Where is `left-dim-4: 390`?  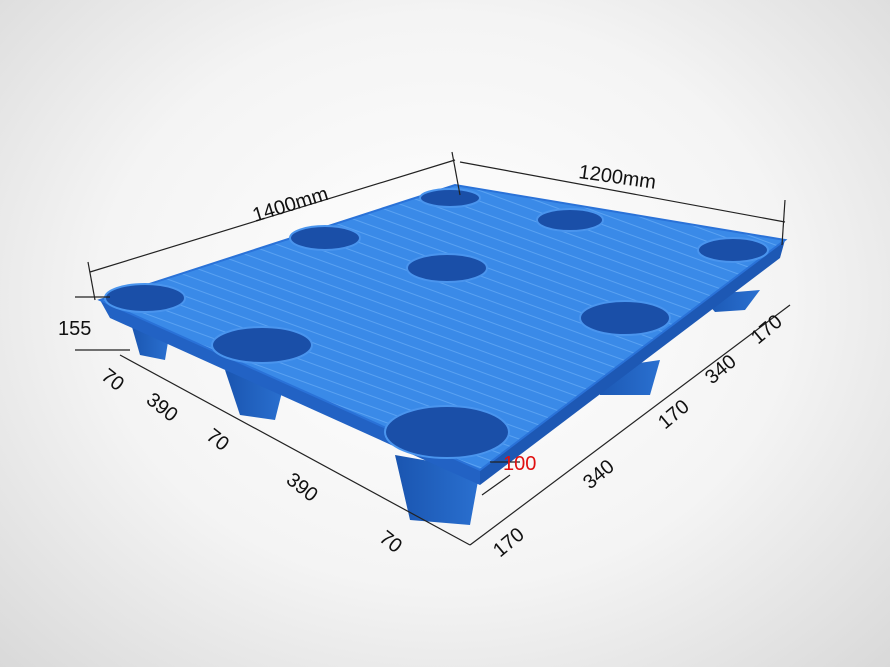 left-dim-4: 390 is located at coordinates (302, 488).